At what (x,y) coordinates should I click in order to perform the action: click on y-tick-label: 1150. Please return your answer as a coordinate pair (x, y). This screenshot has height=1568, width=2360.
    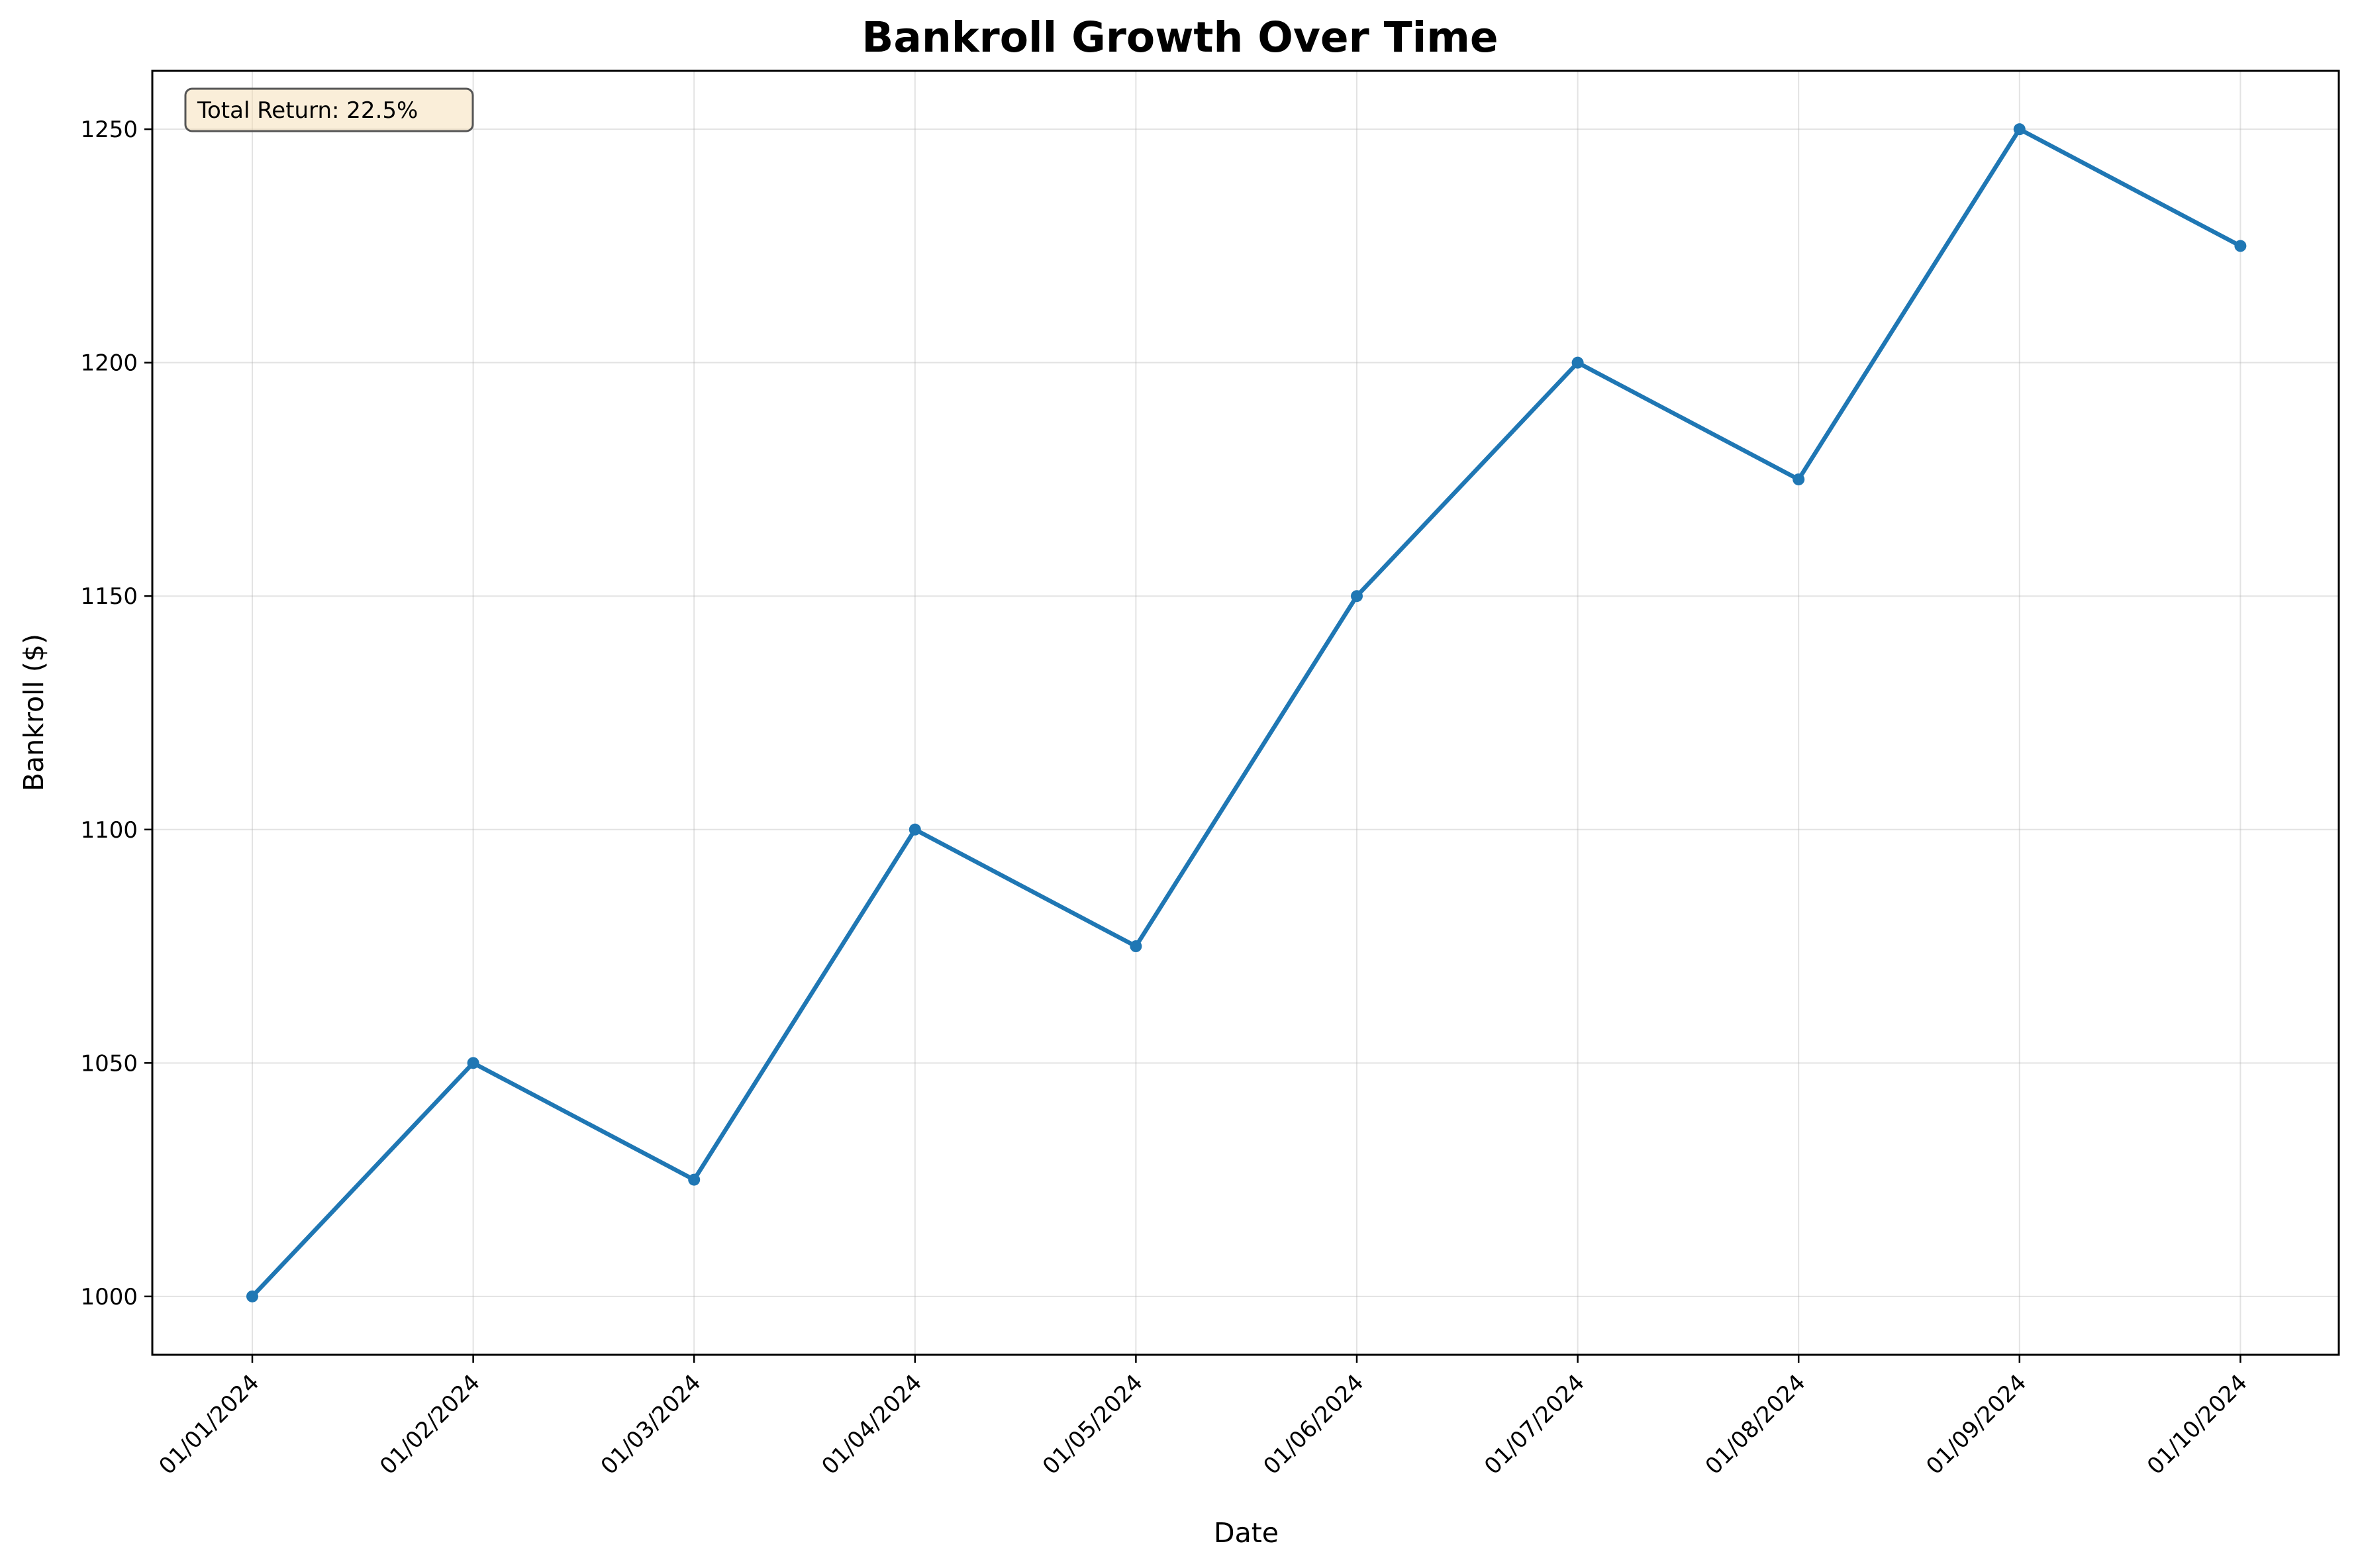
    Looking at the image, I should click on (109, 596).